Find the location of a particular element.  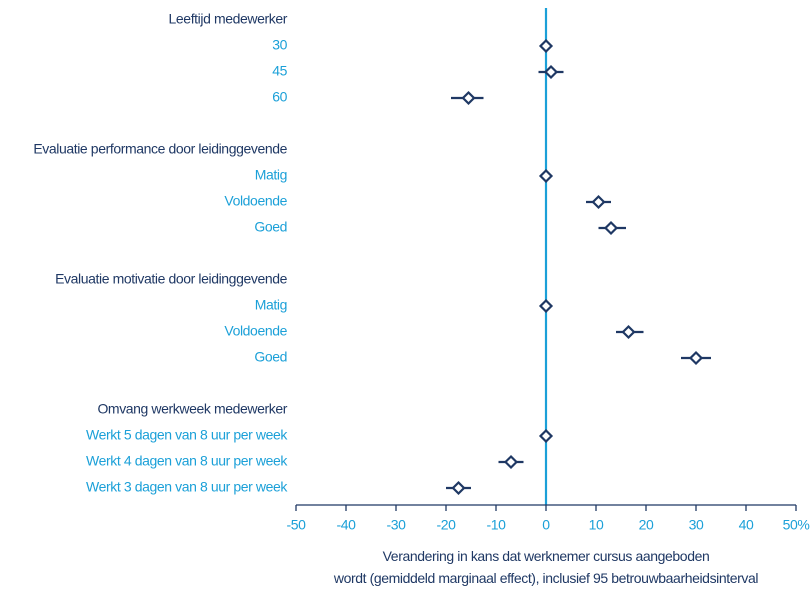

x-tick-label: -40 is located at coordinates (346, 525).